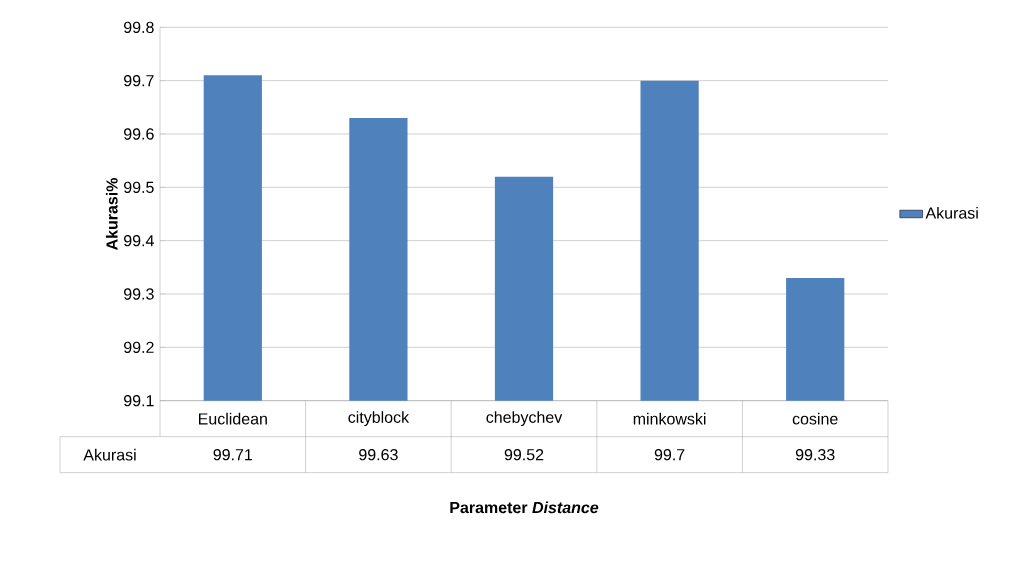 The height and width of the screenshot is (587, 1028). Describe the element at coordinates (379, 419) in the screenshot. I see `x-tick-label: cityblock` at that location.